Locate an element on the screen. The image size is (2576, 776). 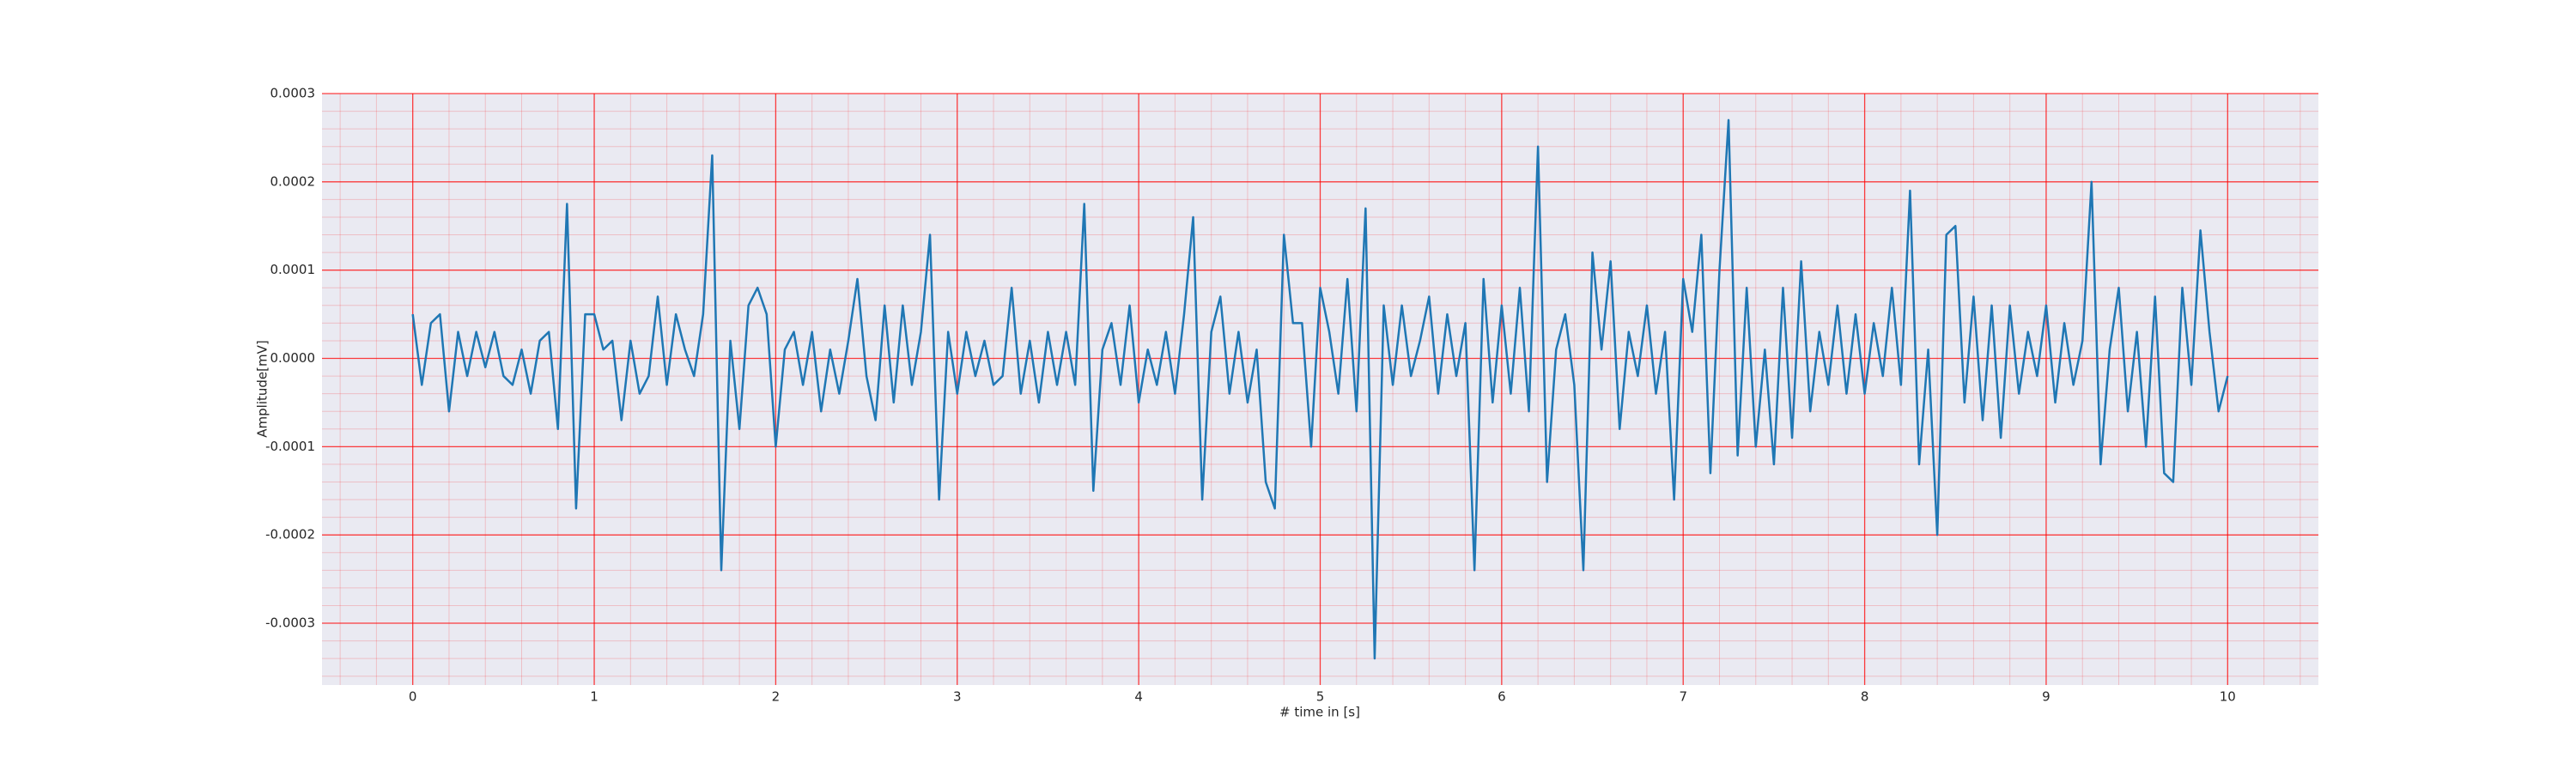
y-tick-label: -0.0003 is located at coordinates (290, 623).